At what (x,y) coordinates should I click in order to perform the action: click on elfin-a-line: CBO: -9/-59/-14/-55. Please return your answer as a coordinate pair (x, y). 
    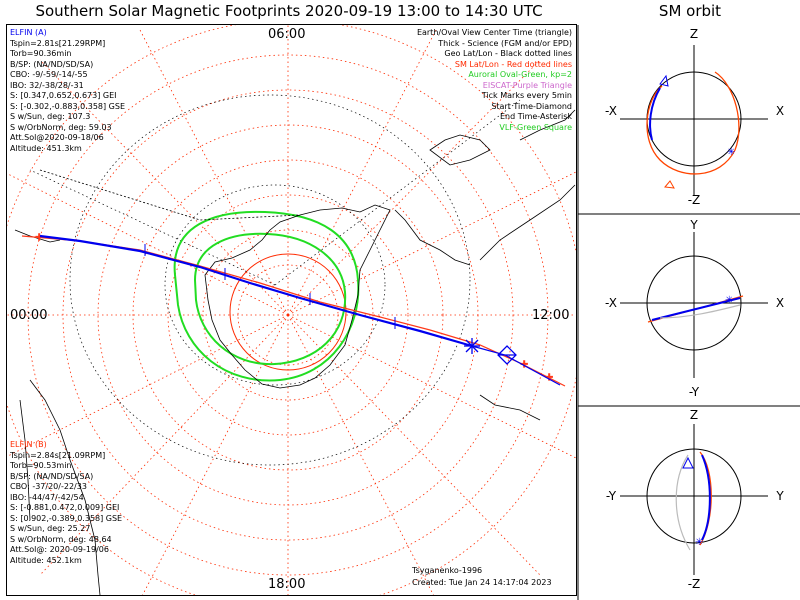
    Looking at the image, I should click on (49, 74).